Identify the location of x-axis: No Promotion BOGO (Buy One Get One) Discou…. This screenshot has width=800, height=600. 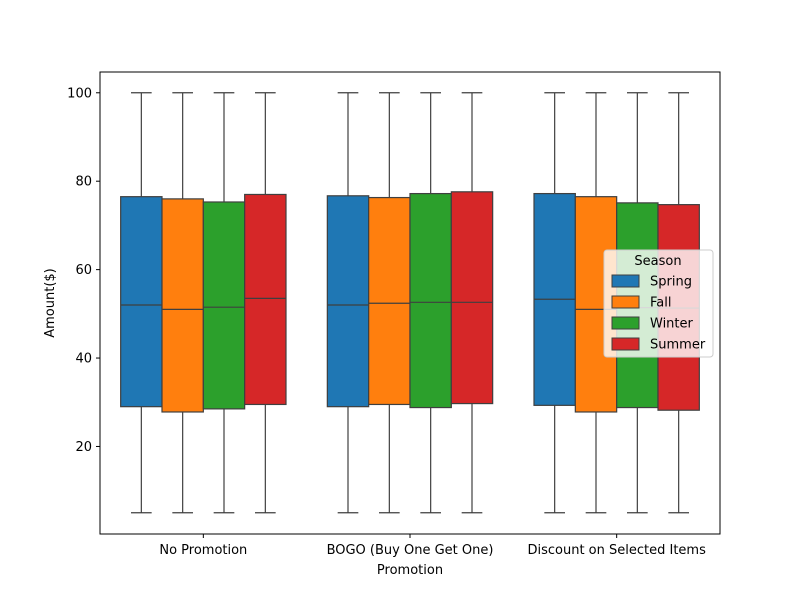
(432, 546).